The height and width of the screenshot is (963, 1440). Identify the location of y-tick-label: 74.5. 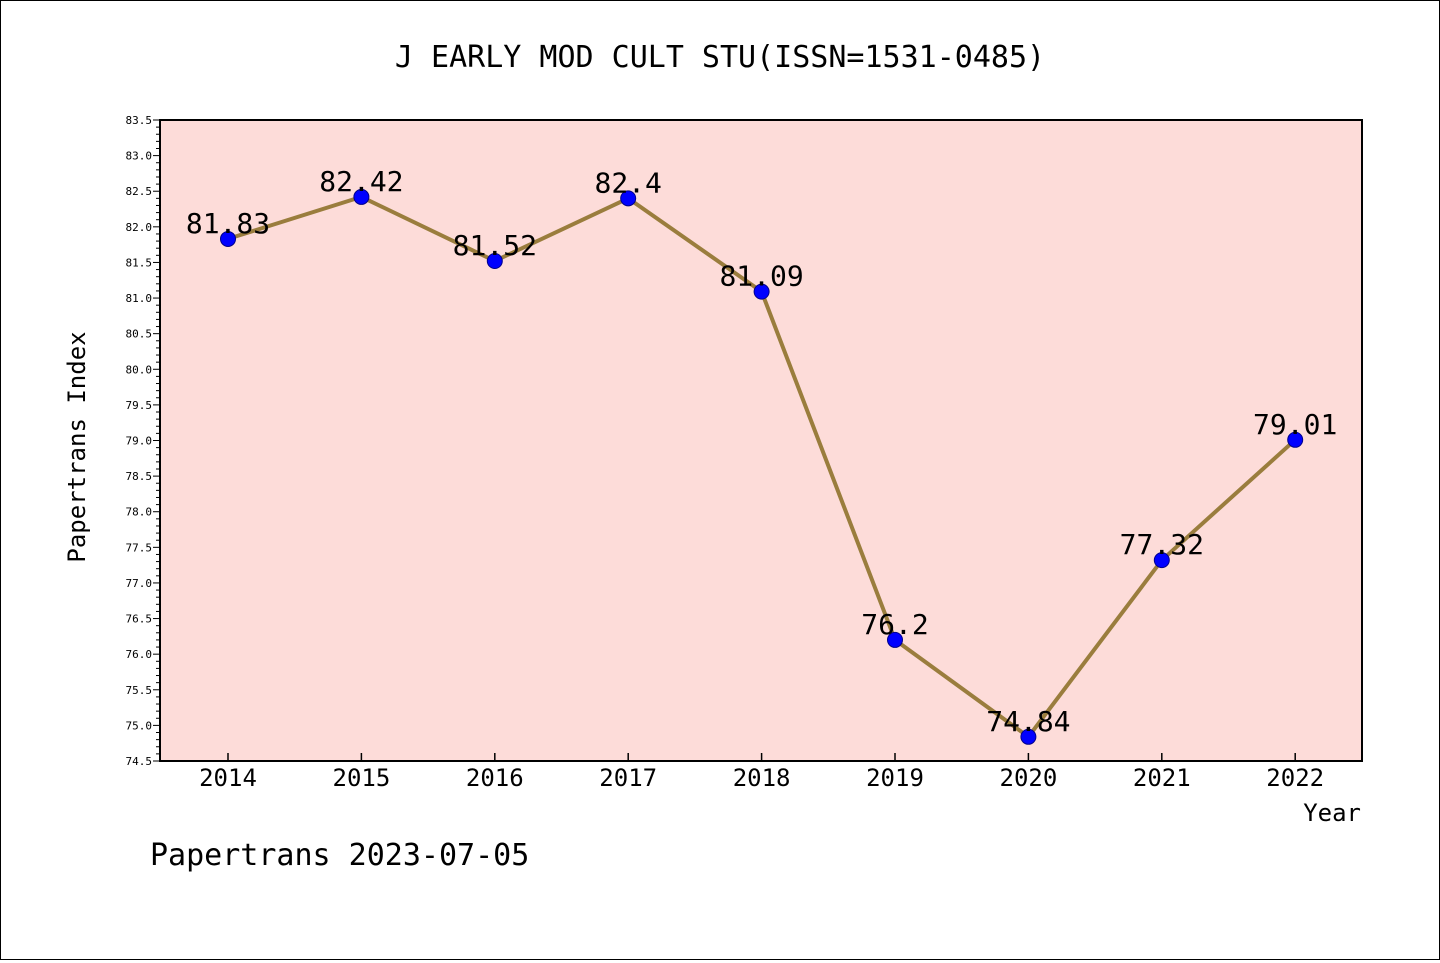
(139, 761).